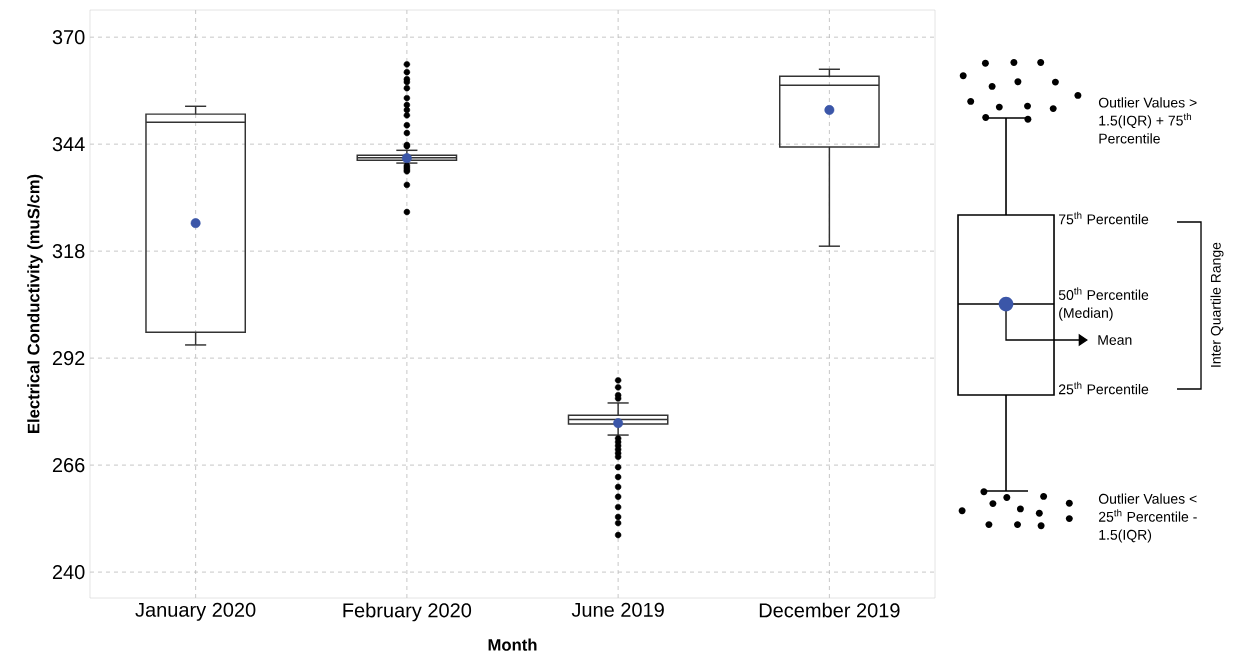 The width and height of the screenshot is (1235, 664). What do you see at coordinates (617, 609) in the screenshot?
I see `x-tick-label: June 2019` at bounding box center [617, 609].